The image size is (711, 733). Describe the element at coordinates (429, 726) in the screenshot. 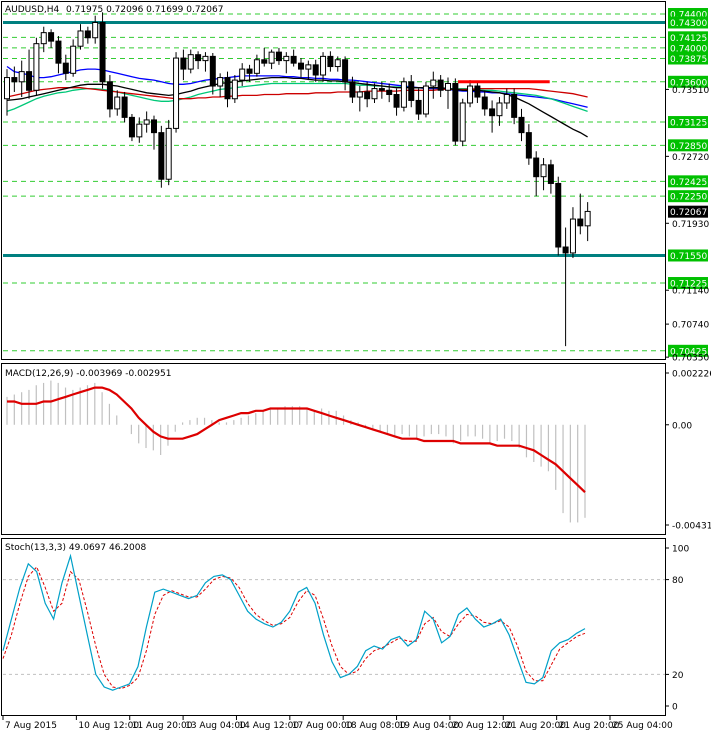

I see `time-label: 19 Aug 04:00` at that location.